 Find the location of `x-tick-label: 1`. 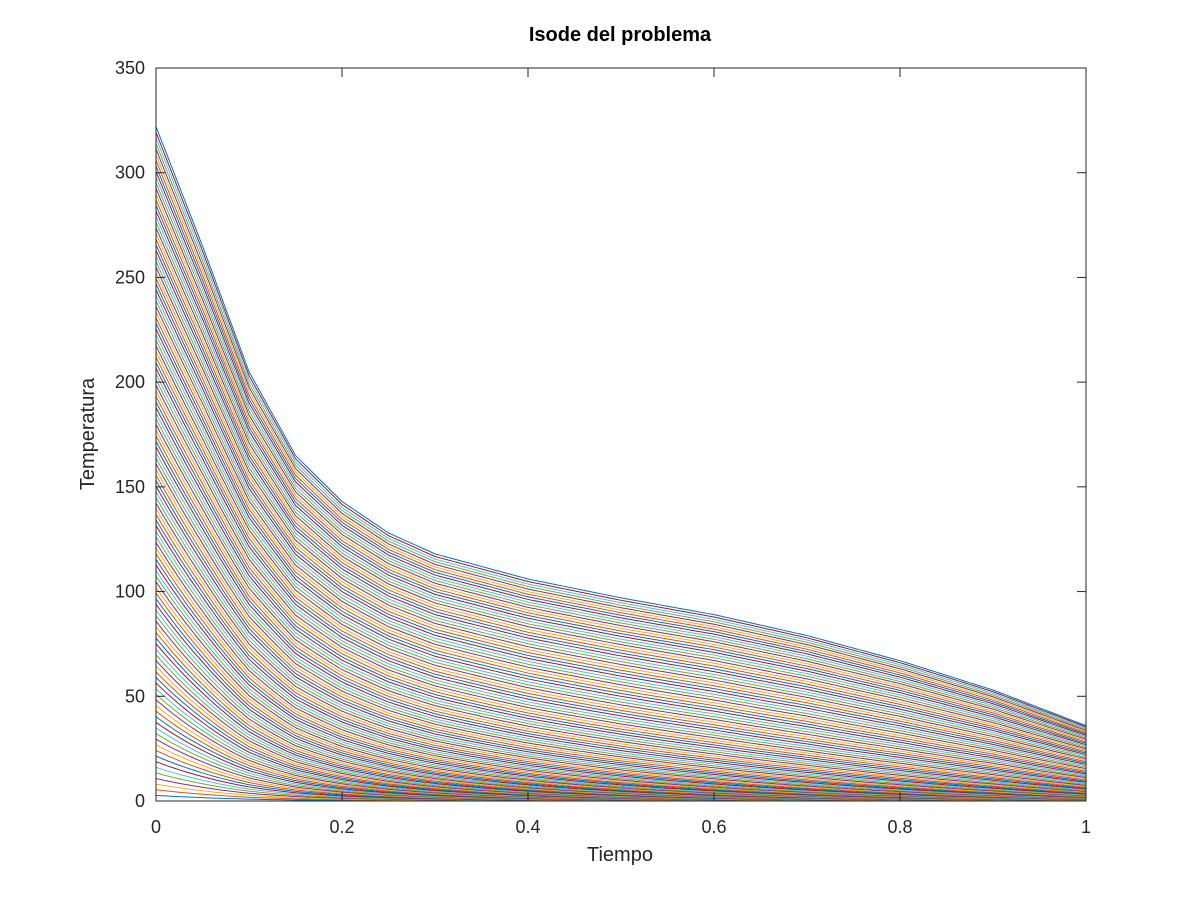

x-tick-label: 1 is located at coordinates (1086, 827).